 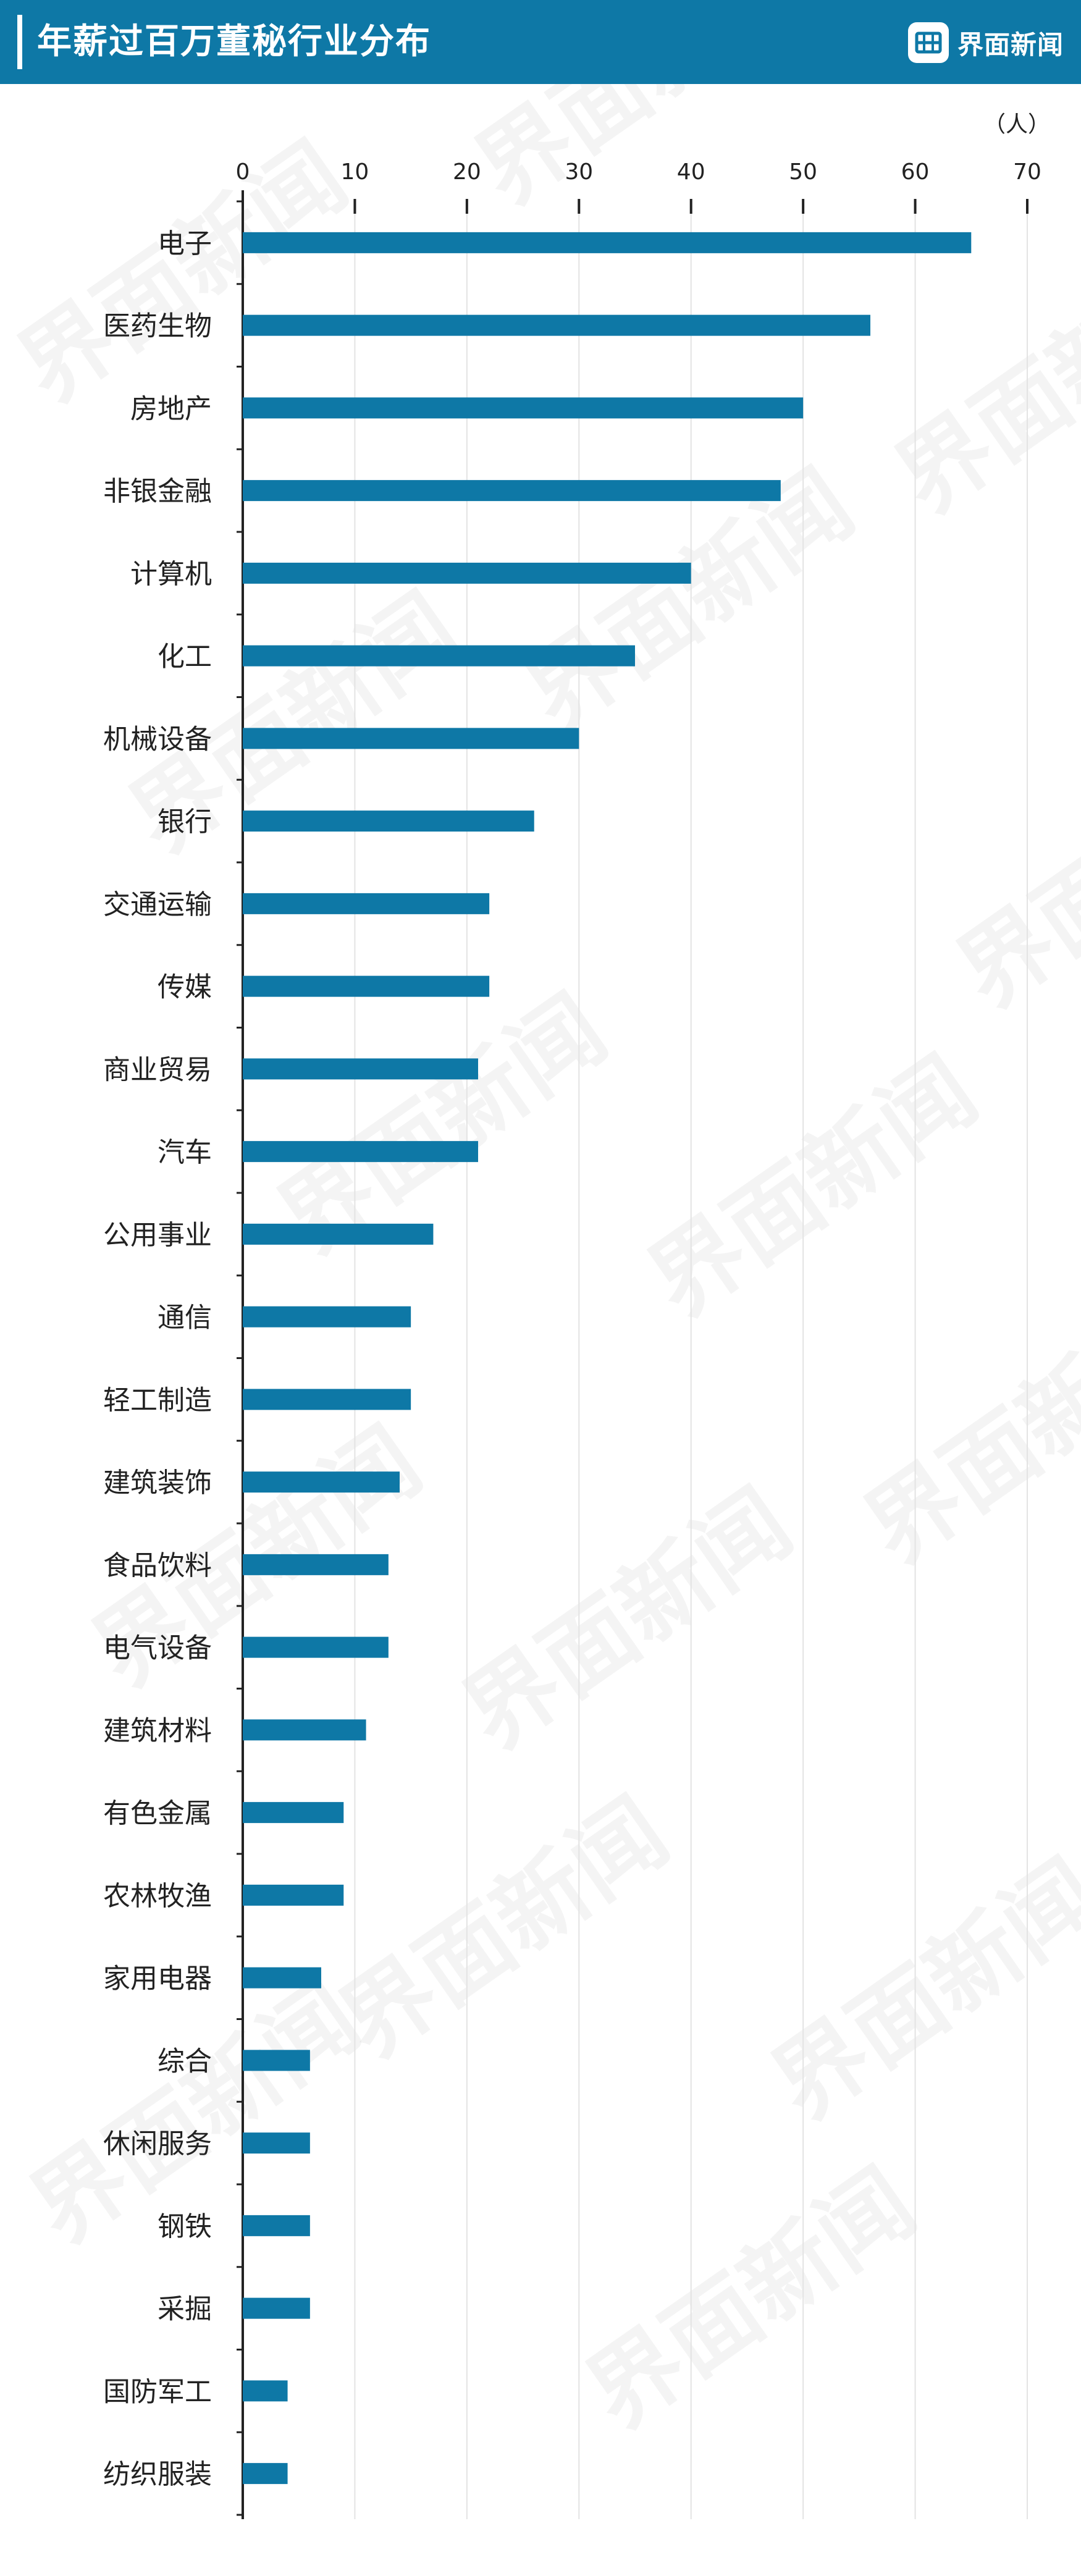 I want to click on x-tick-label: 20, so click(x=467, y=172).